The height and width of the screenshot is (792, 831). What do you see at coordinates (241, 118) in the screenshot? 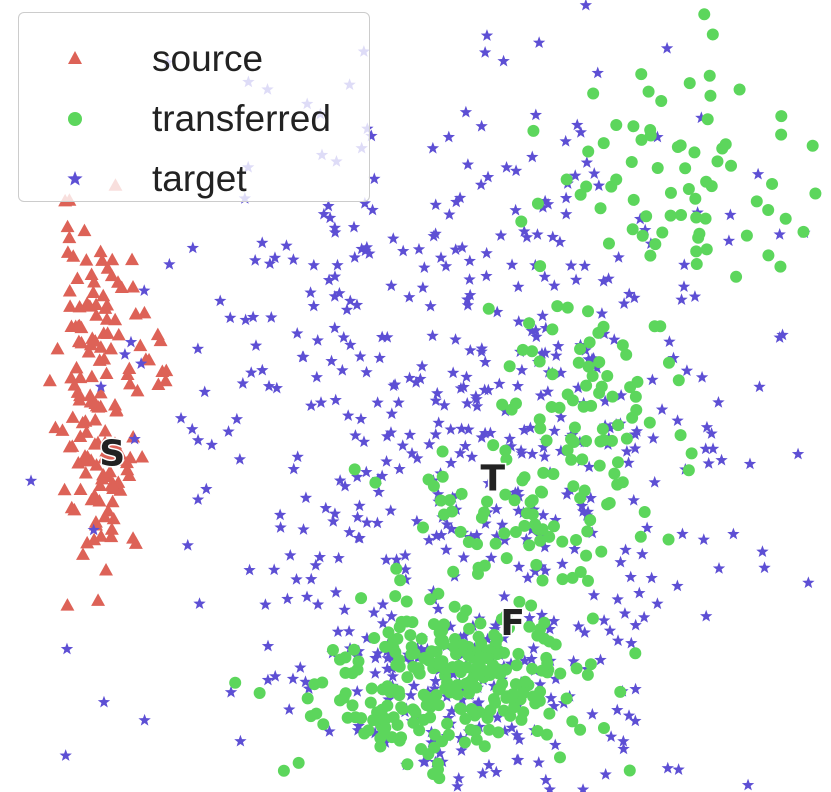
I see `legend-label-transferred: transferred` at bounding box center [241, 118].